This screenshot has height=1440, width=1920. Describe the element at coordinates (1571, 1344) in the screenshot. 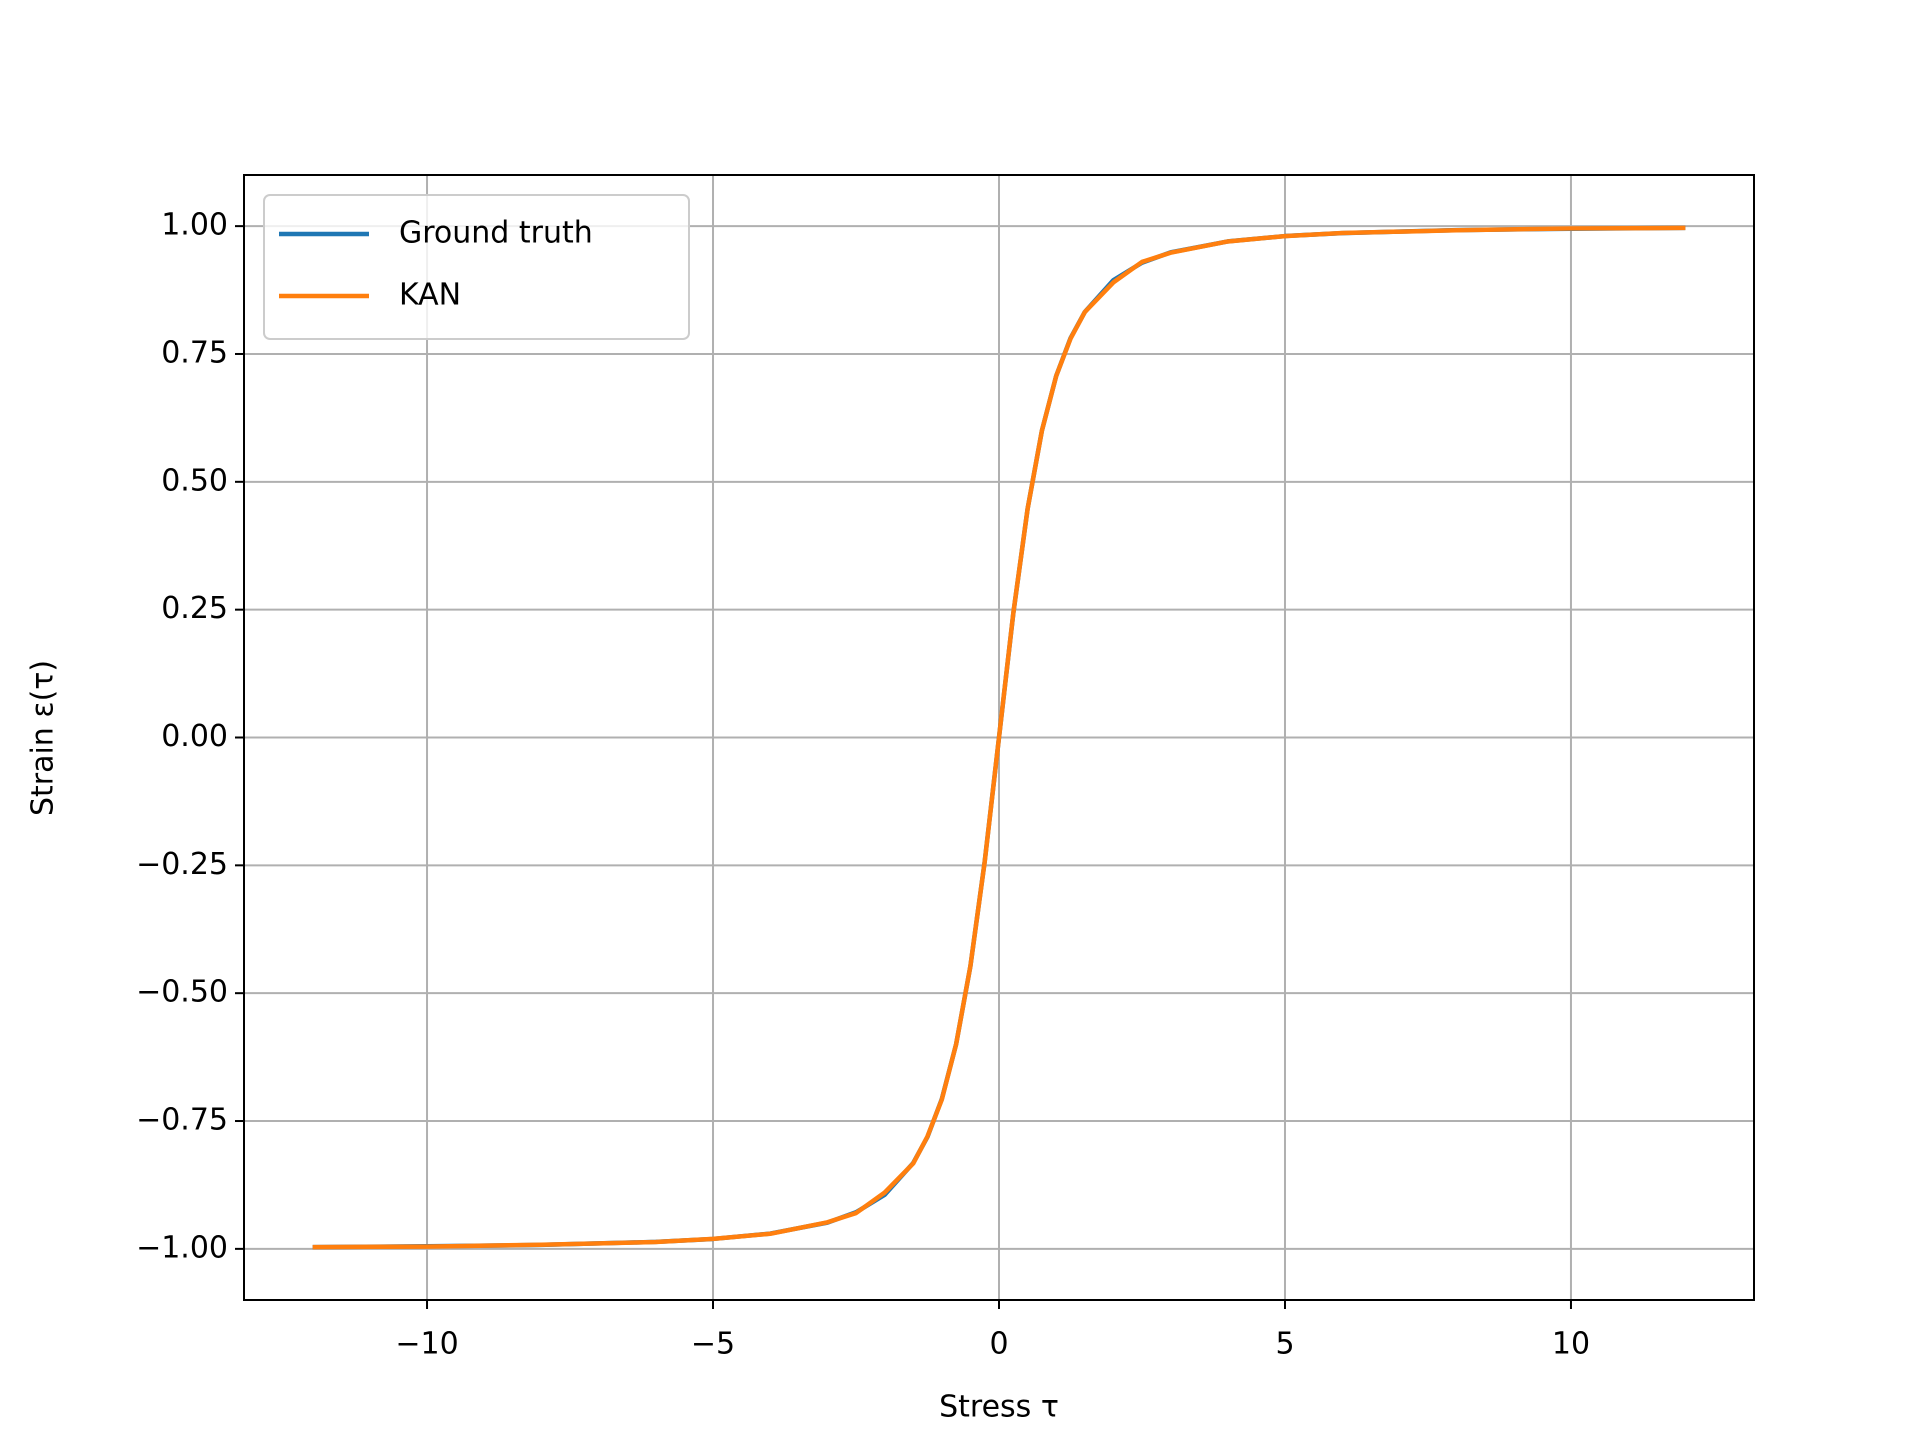

I see `x-tick-label: 10` at that location.